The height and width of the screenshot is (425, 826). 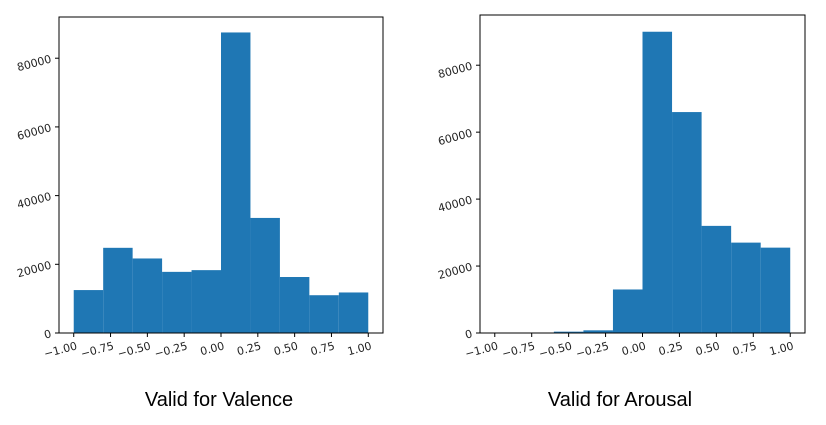 I want to click on arousal-y-tick-label: 80000, so click(x=455, y=71).